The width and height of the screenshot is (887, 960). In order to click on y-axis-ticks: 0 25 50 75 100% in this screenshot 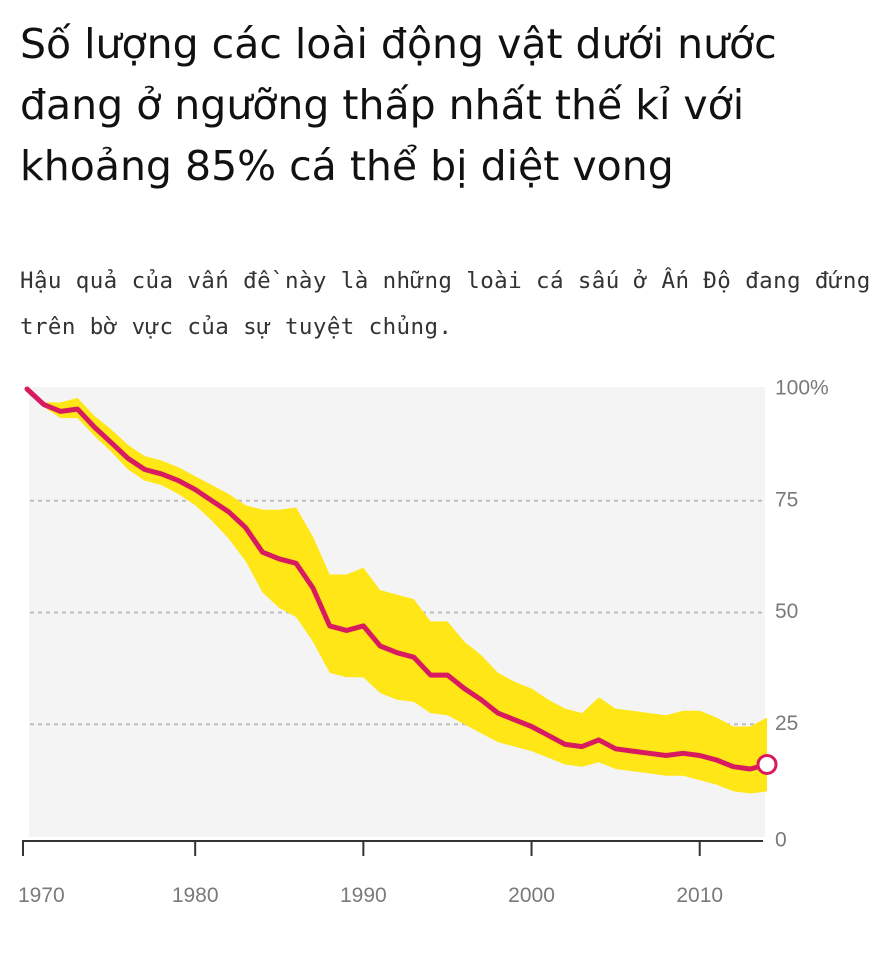, I will do `click(802, 614)`.